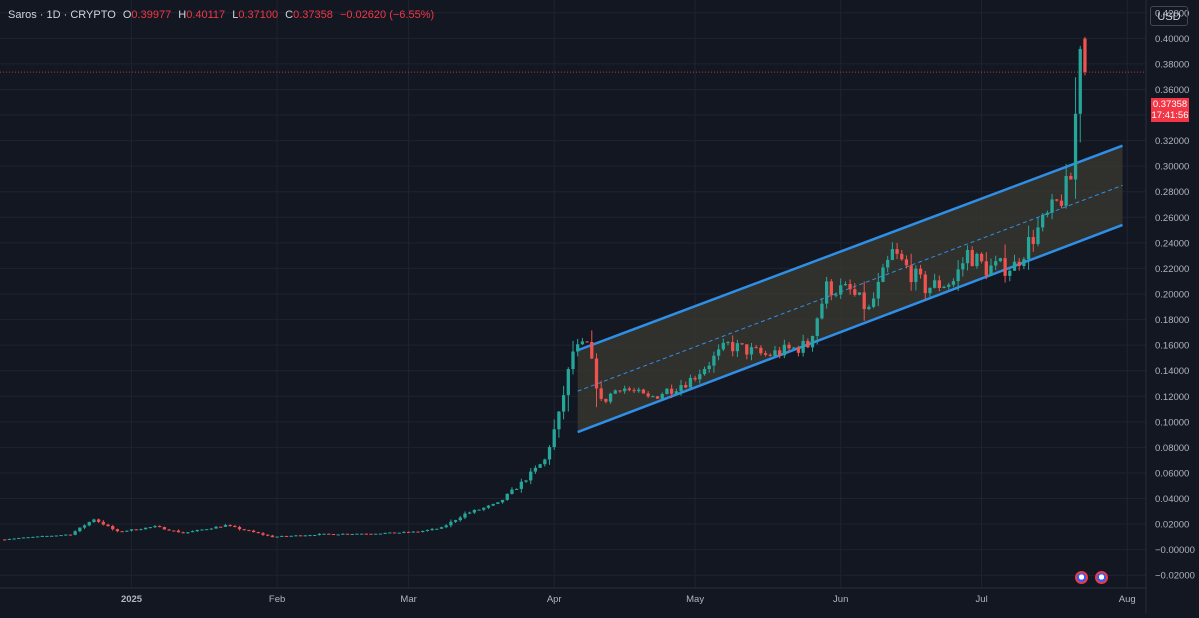 The width and height of the screenshot is (1199, 618). Describe the element at coordinates (1169, 16) in the screenshot. I see `currency-button: USD` at that location.